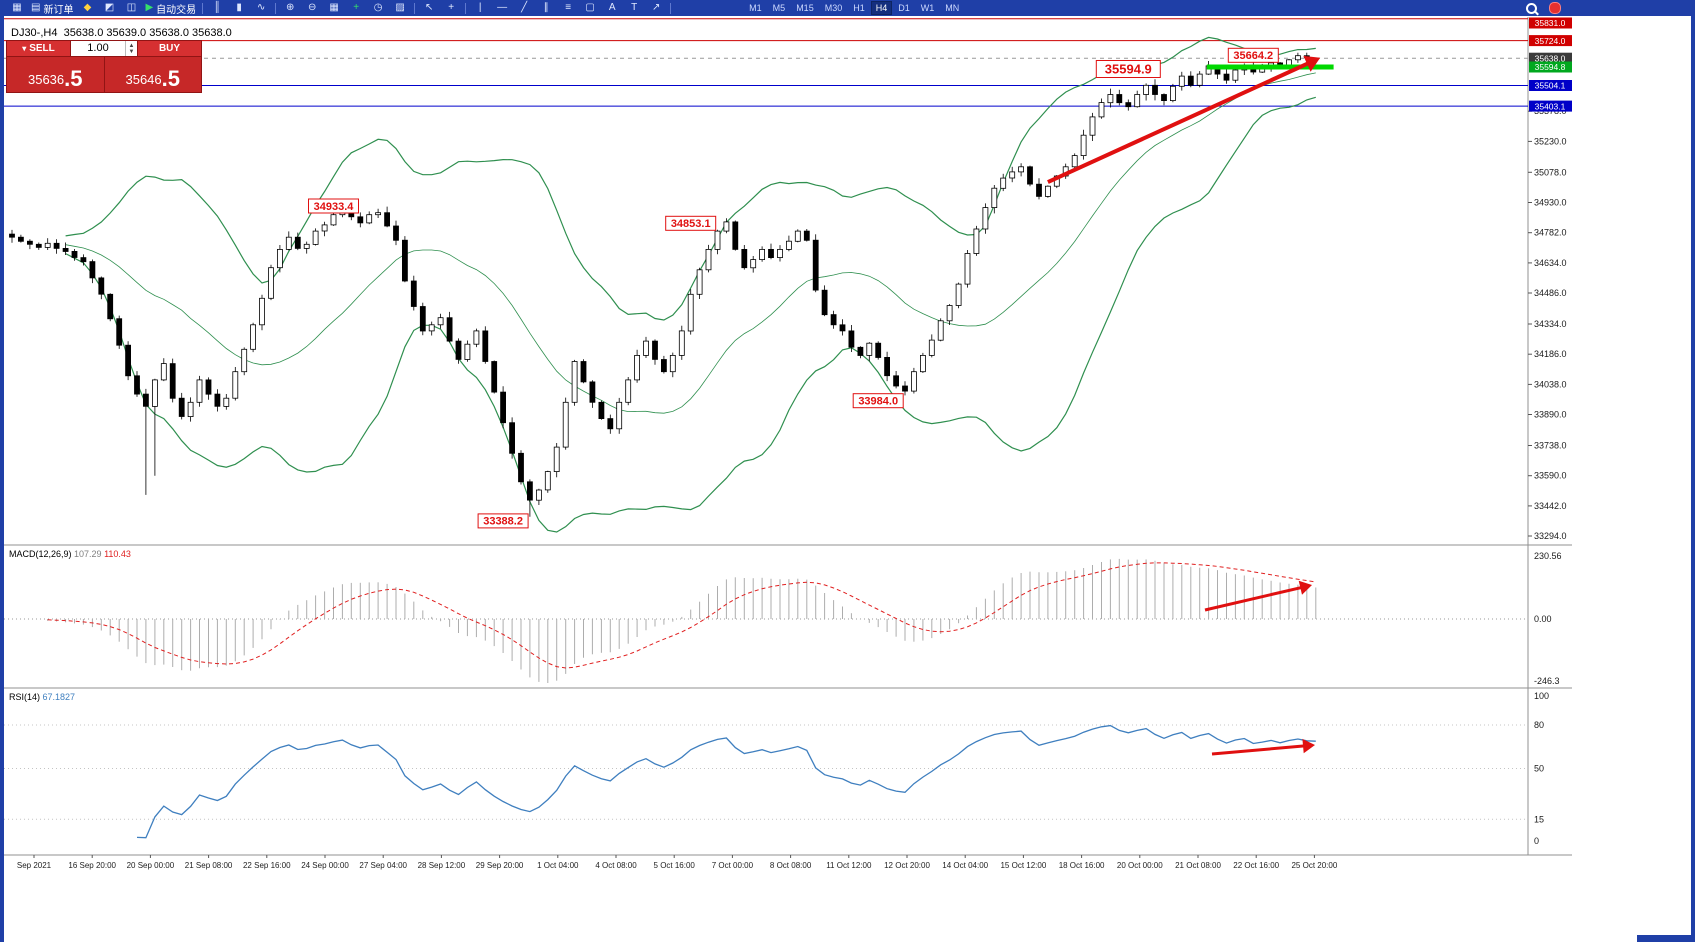  What do you see at coordinates (766, 62) in the screenshot?
I see `horizontal-line-objects` at bounding box center [766, 62].